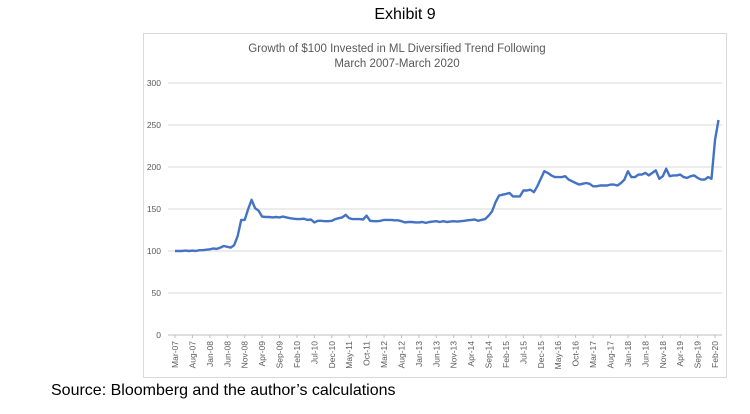 This screenshot has width=750, height=414. I want to click on y-tick-label: 250, so click(154, 125).